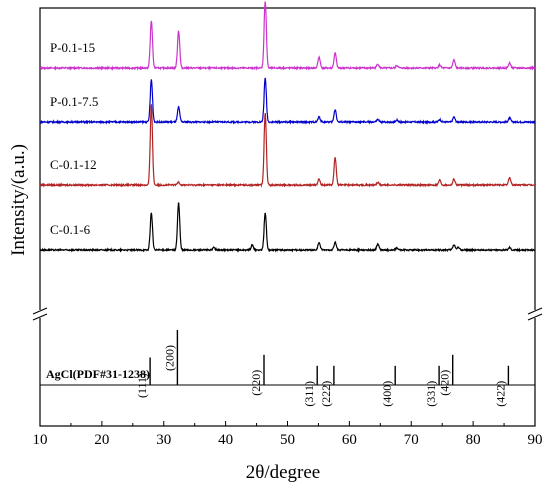 The width and height of the screenshot is (550, 491). I want to click on hkl-label: (331), so click(431, 394).